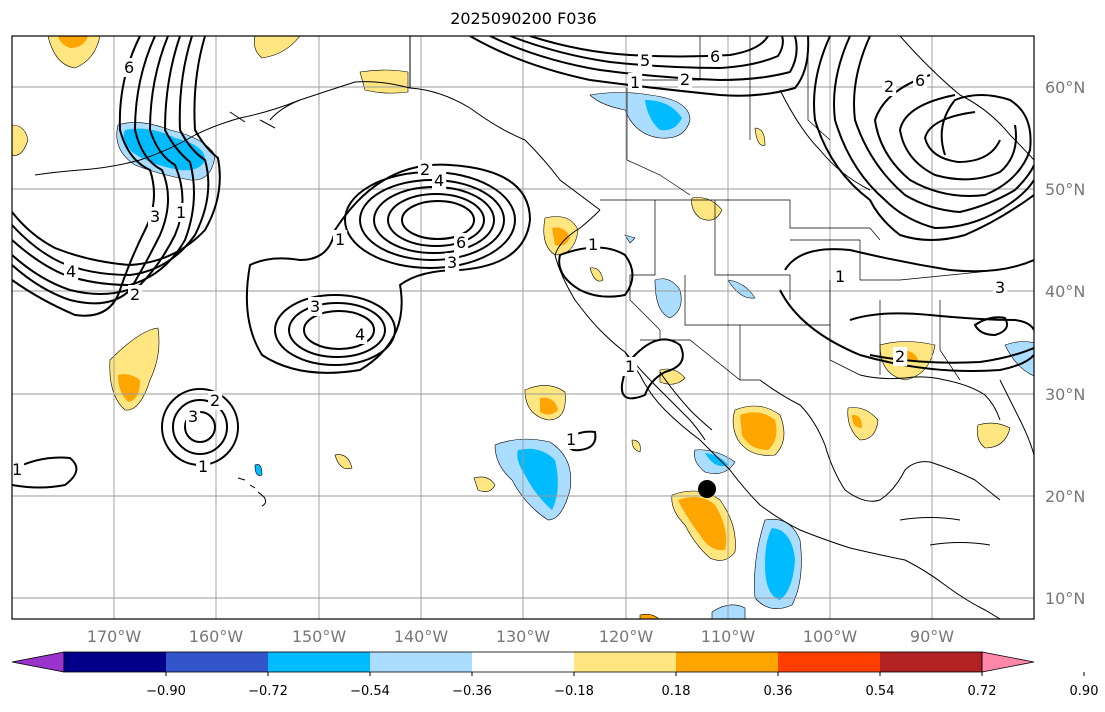  I want to click on map-title: 2025090200 F036, so click(523, 18).